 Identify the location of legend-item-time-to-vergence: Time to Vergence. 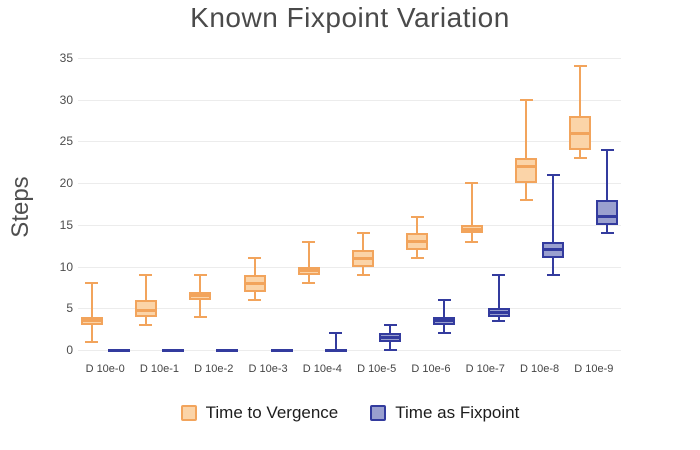
(259, 413).